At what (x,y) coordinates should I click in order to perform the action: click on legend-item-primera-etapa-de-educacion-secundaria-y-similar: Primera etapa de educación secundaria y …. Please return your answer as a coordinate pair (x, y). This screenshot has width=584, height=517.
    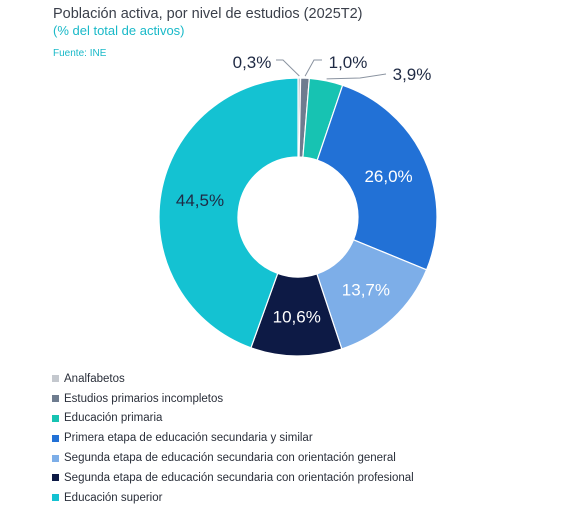
    Looking at the image, I should click on (233, 438).